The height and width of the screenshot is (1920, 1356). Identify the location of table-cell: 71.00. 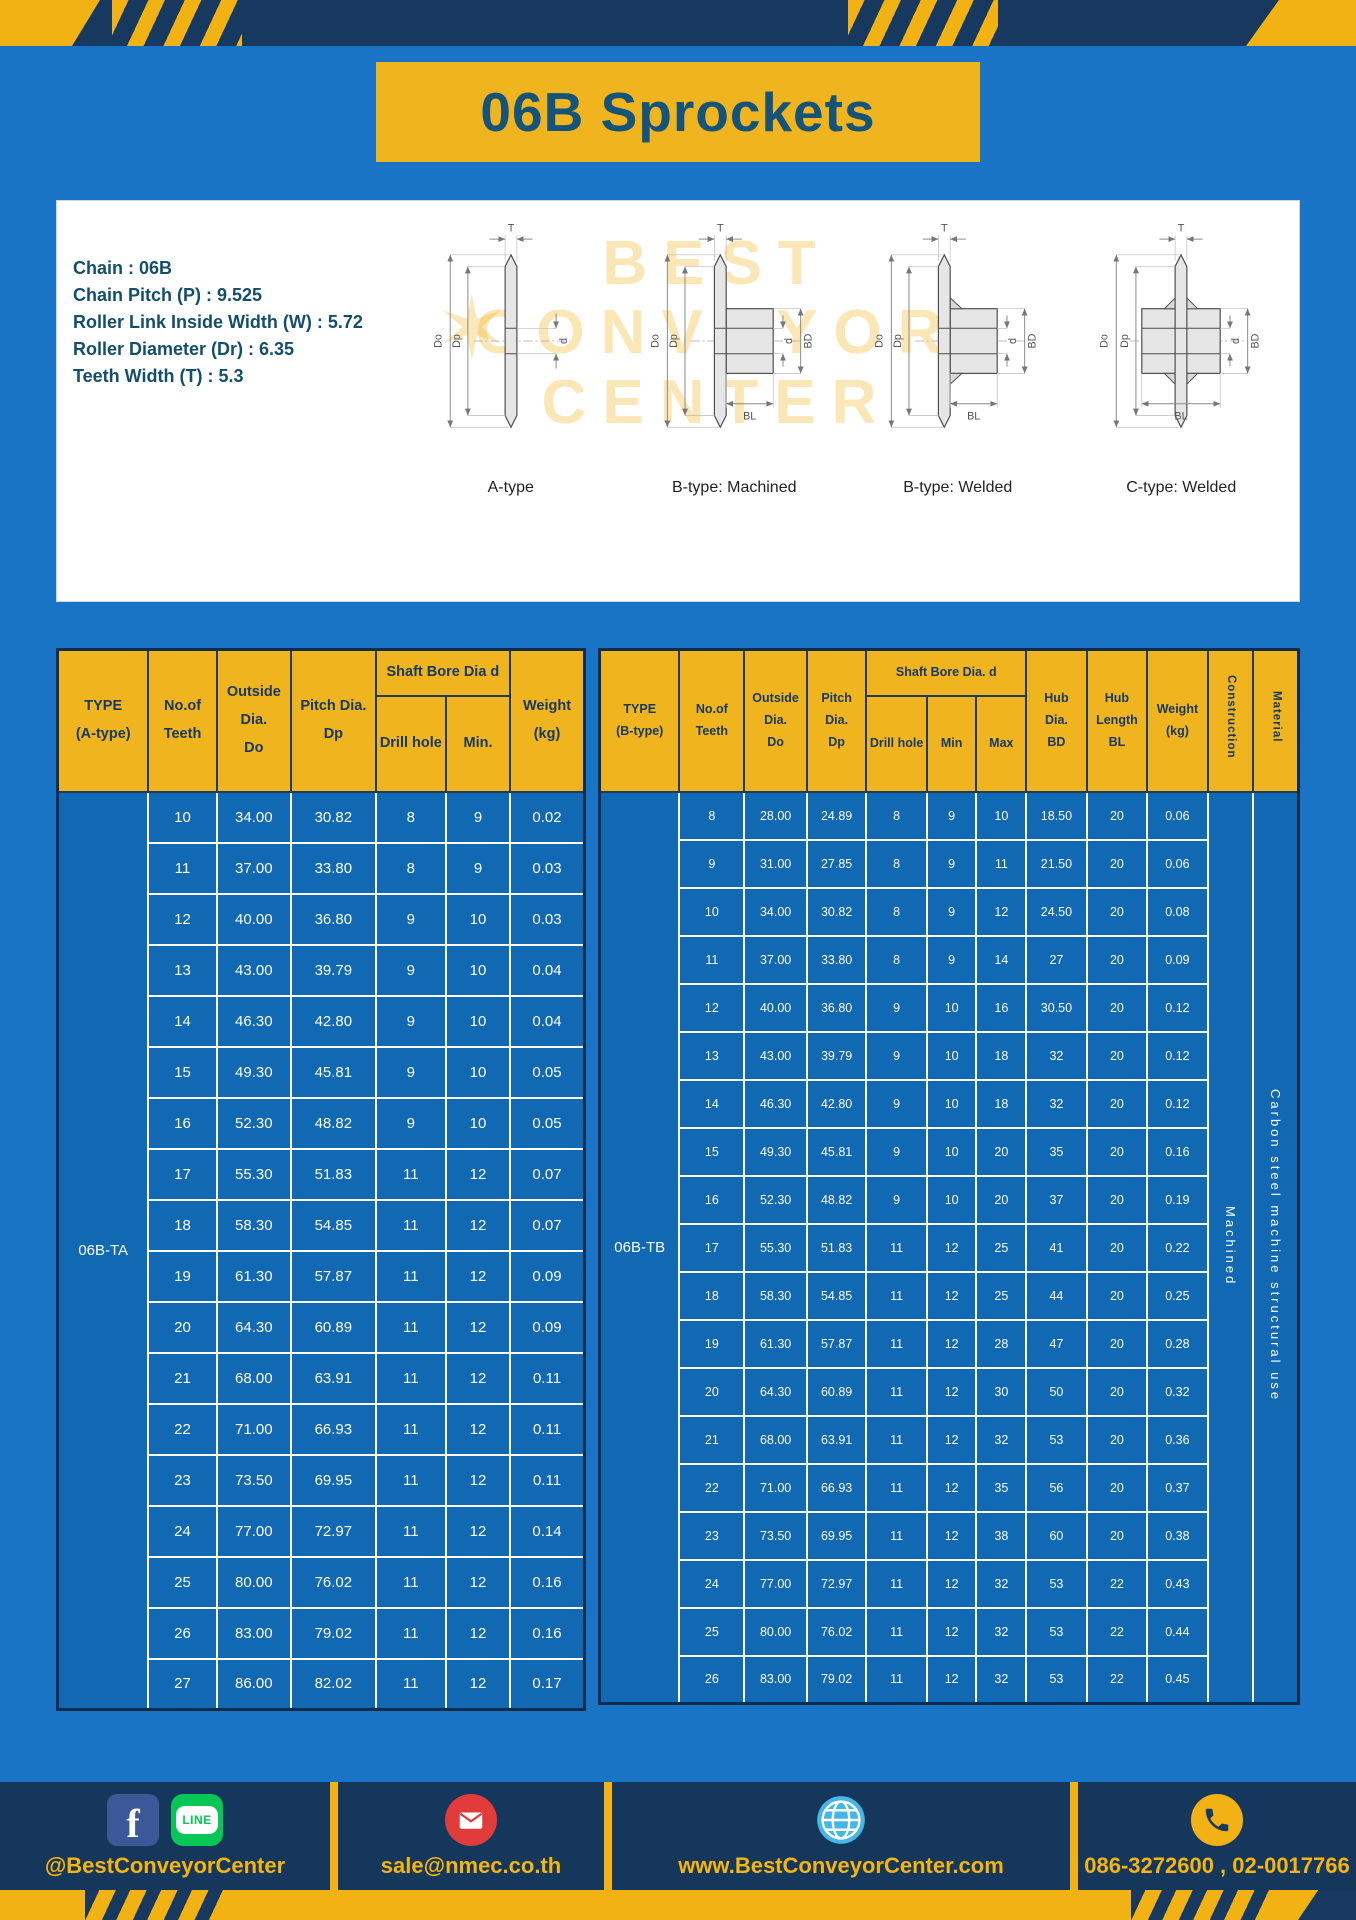
(775, 1487).